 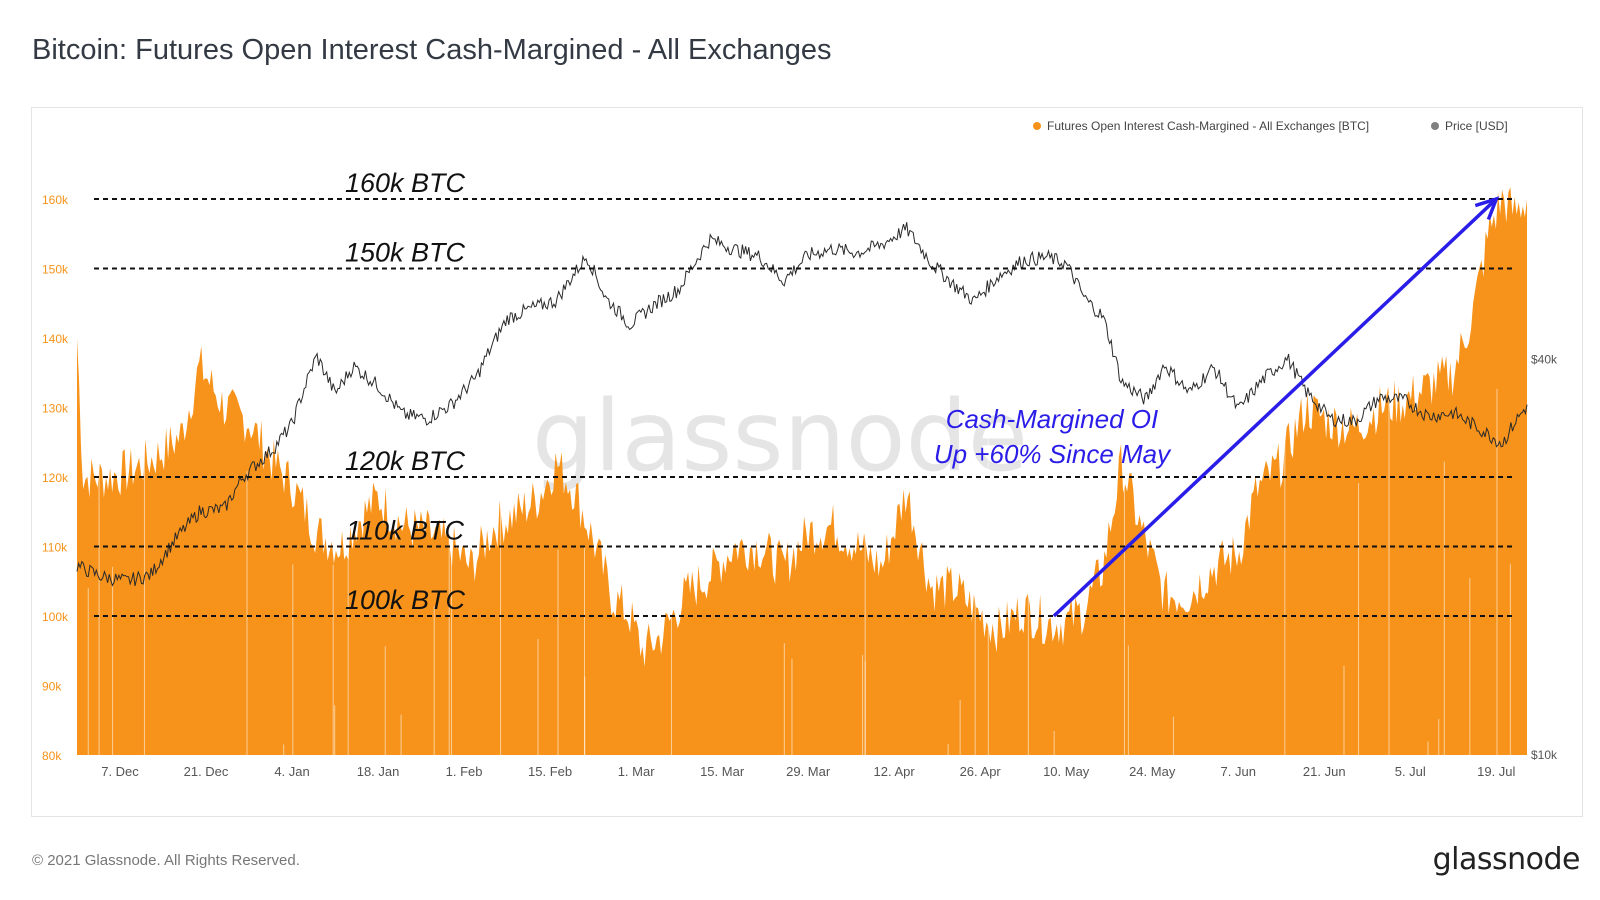 What do you see at coordinates (1275, 407) in the screenshot?
I see `trend-arrow-shaft` at bounding box center [1275, 407].